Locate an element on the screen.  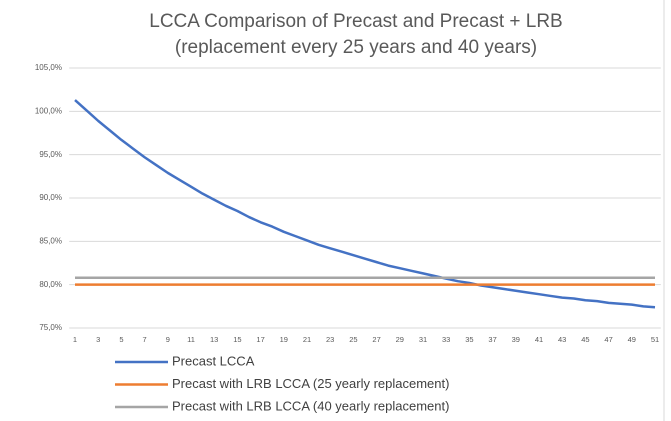
x-tick-label: 37 is located at coordinates (492, 339).